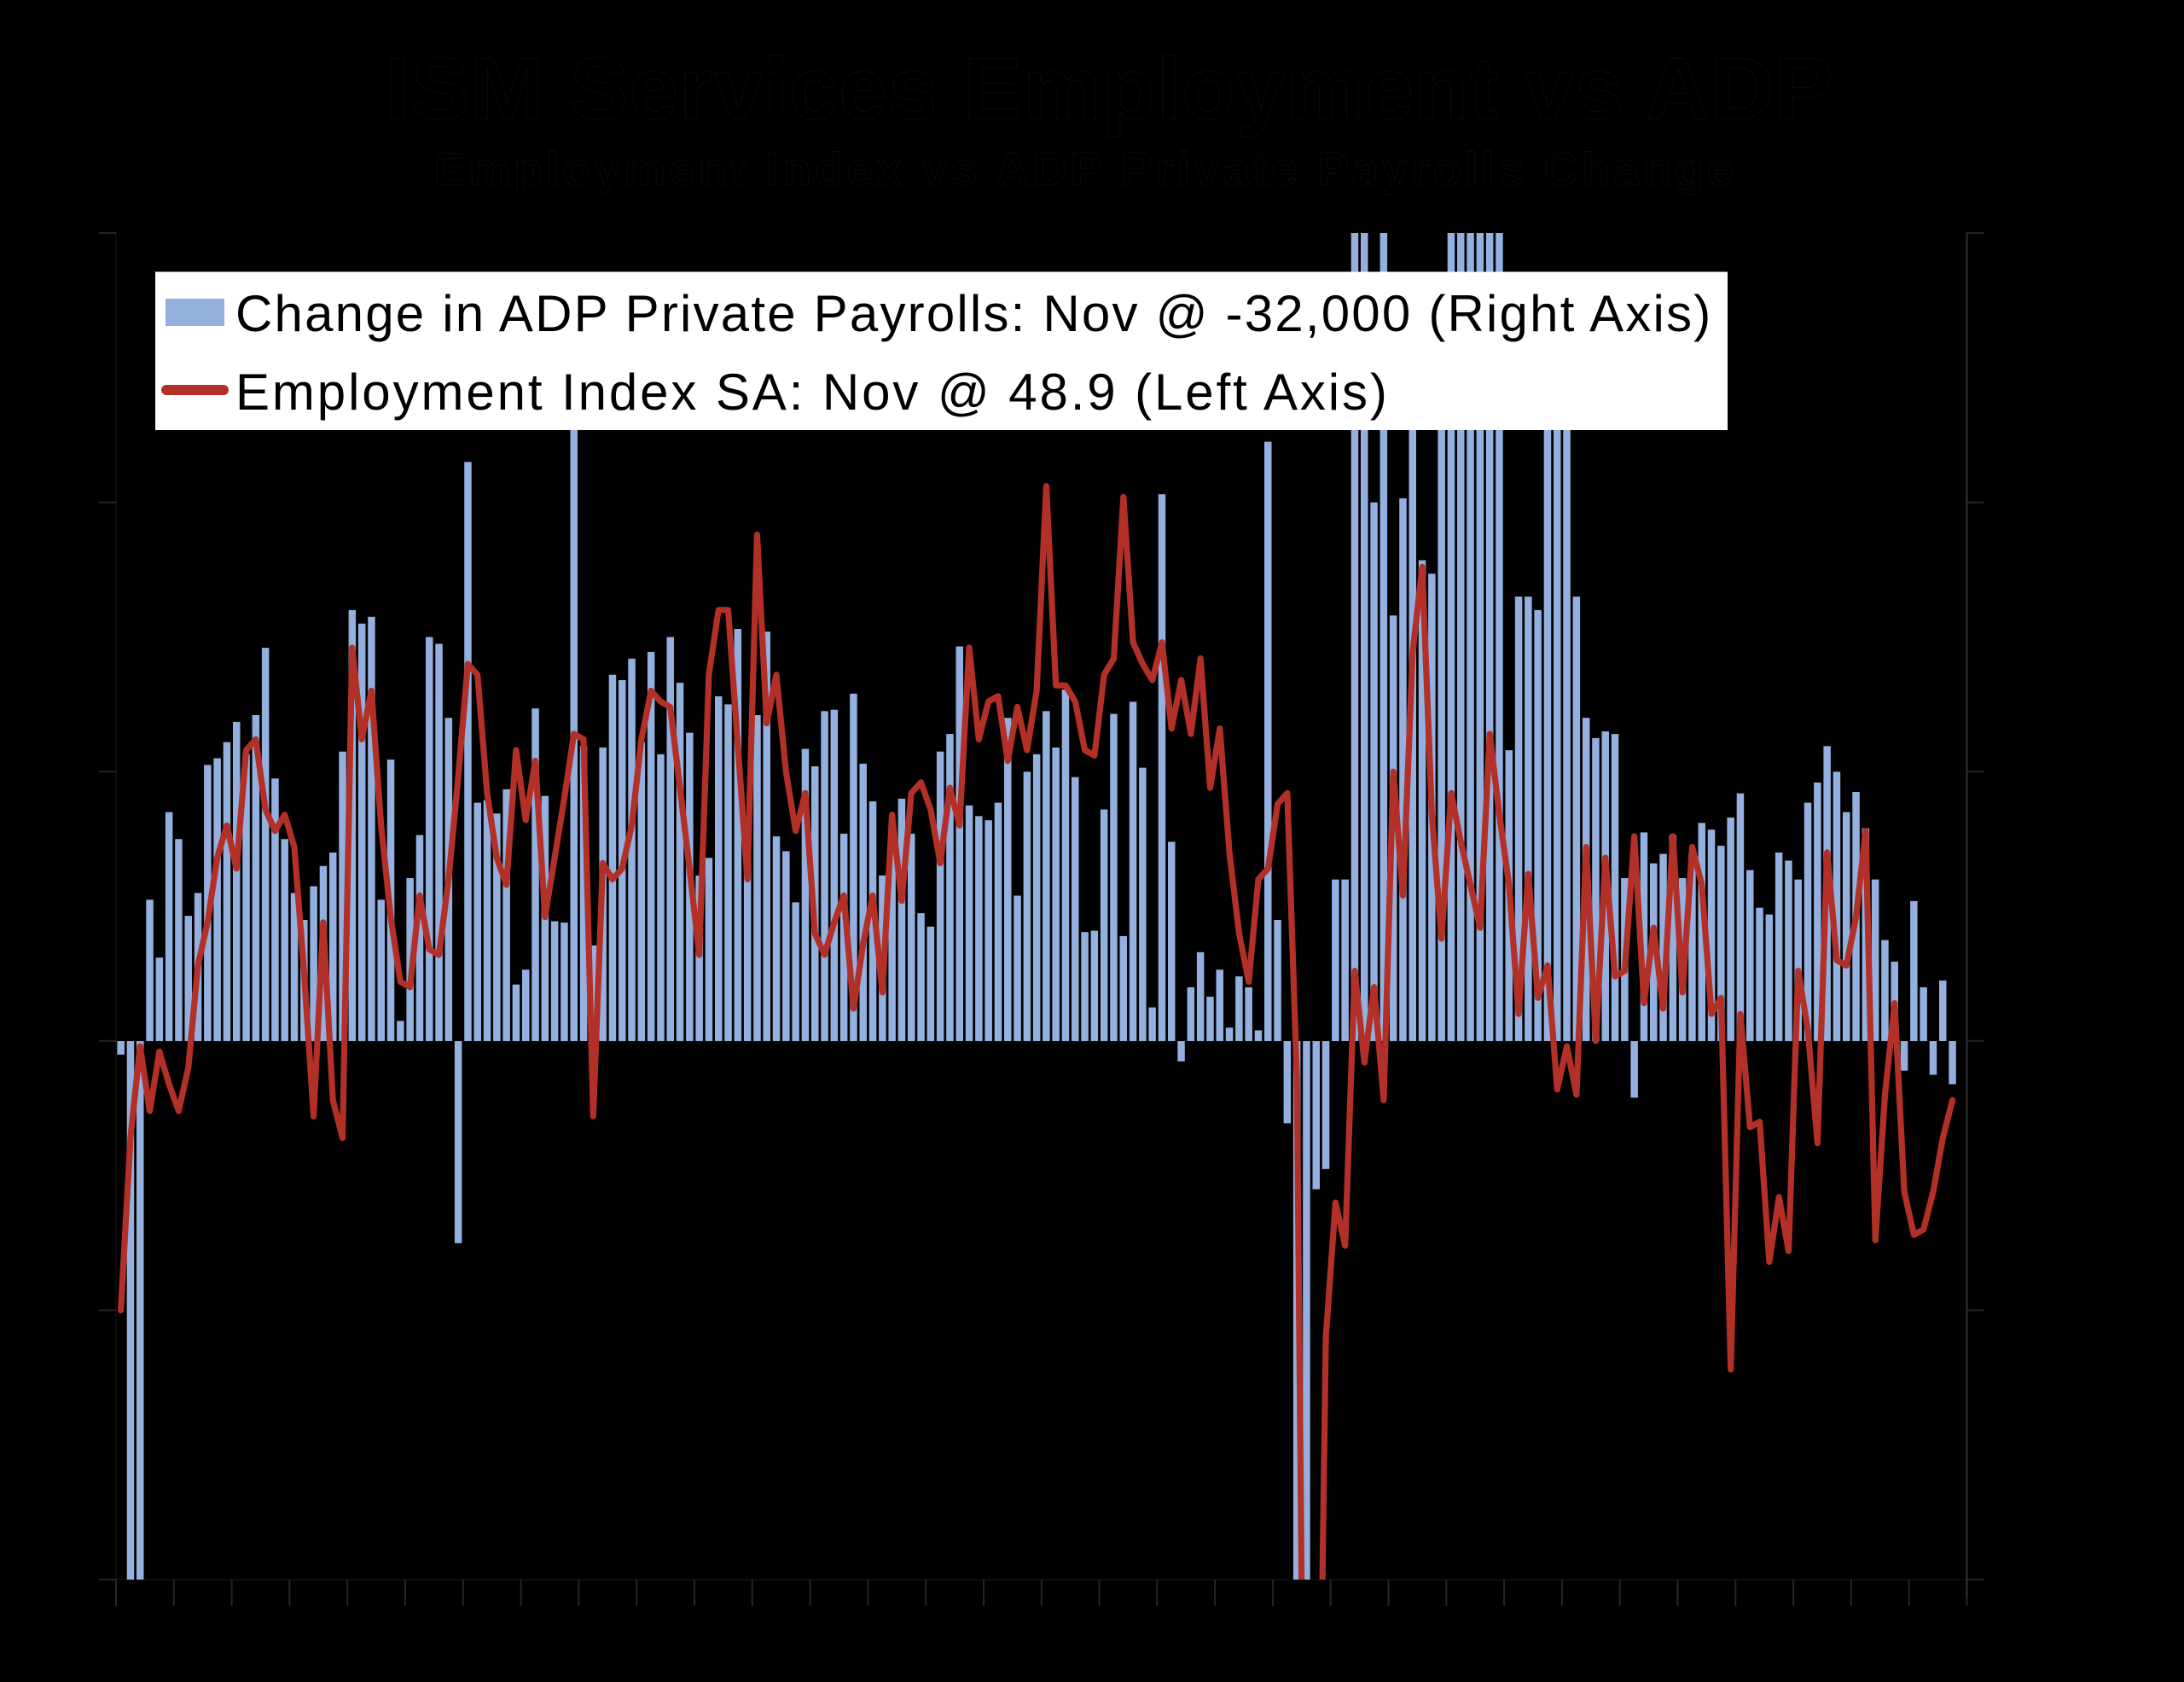 The width and height of the screenshot is (2184, 1682). I want to click on svg-text: 25, so click(1856, 1649).